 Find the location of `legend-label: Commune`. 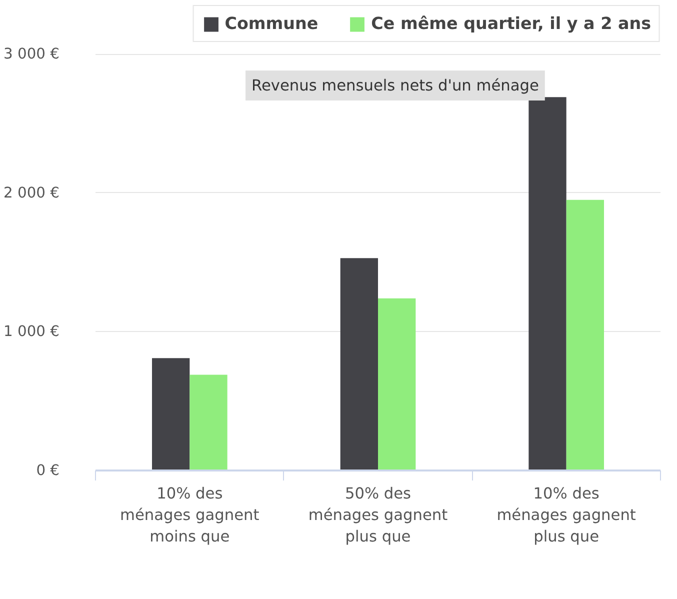

legend-label: Commune is located at coordinates (271, 23).